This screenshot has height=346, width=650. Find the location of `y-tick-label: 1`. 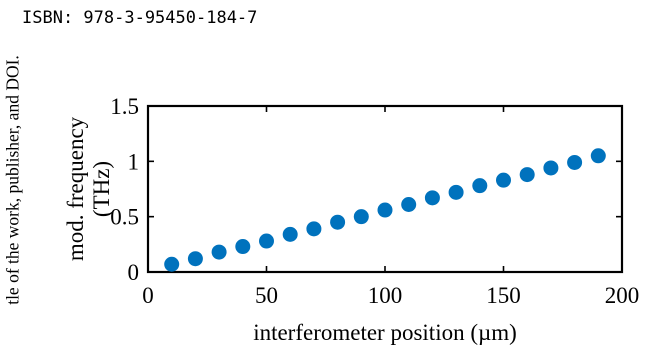

y-tick-label: 1 is located at coordinates (134, 161).